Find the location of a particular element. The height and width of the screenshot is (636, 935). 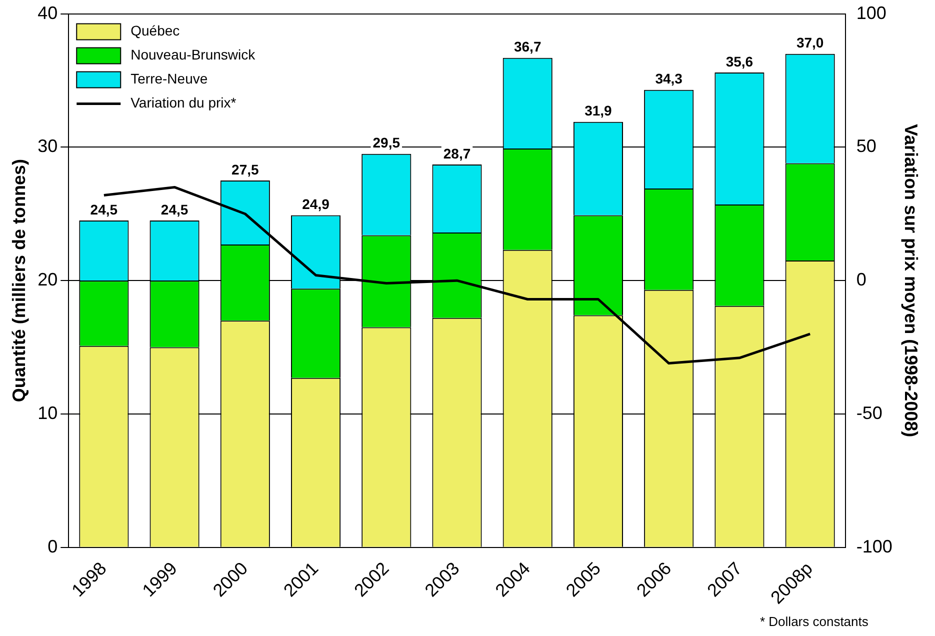

y2-tick-label: -50 is located at coordinates (869, 412).